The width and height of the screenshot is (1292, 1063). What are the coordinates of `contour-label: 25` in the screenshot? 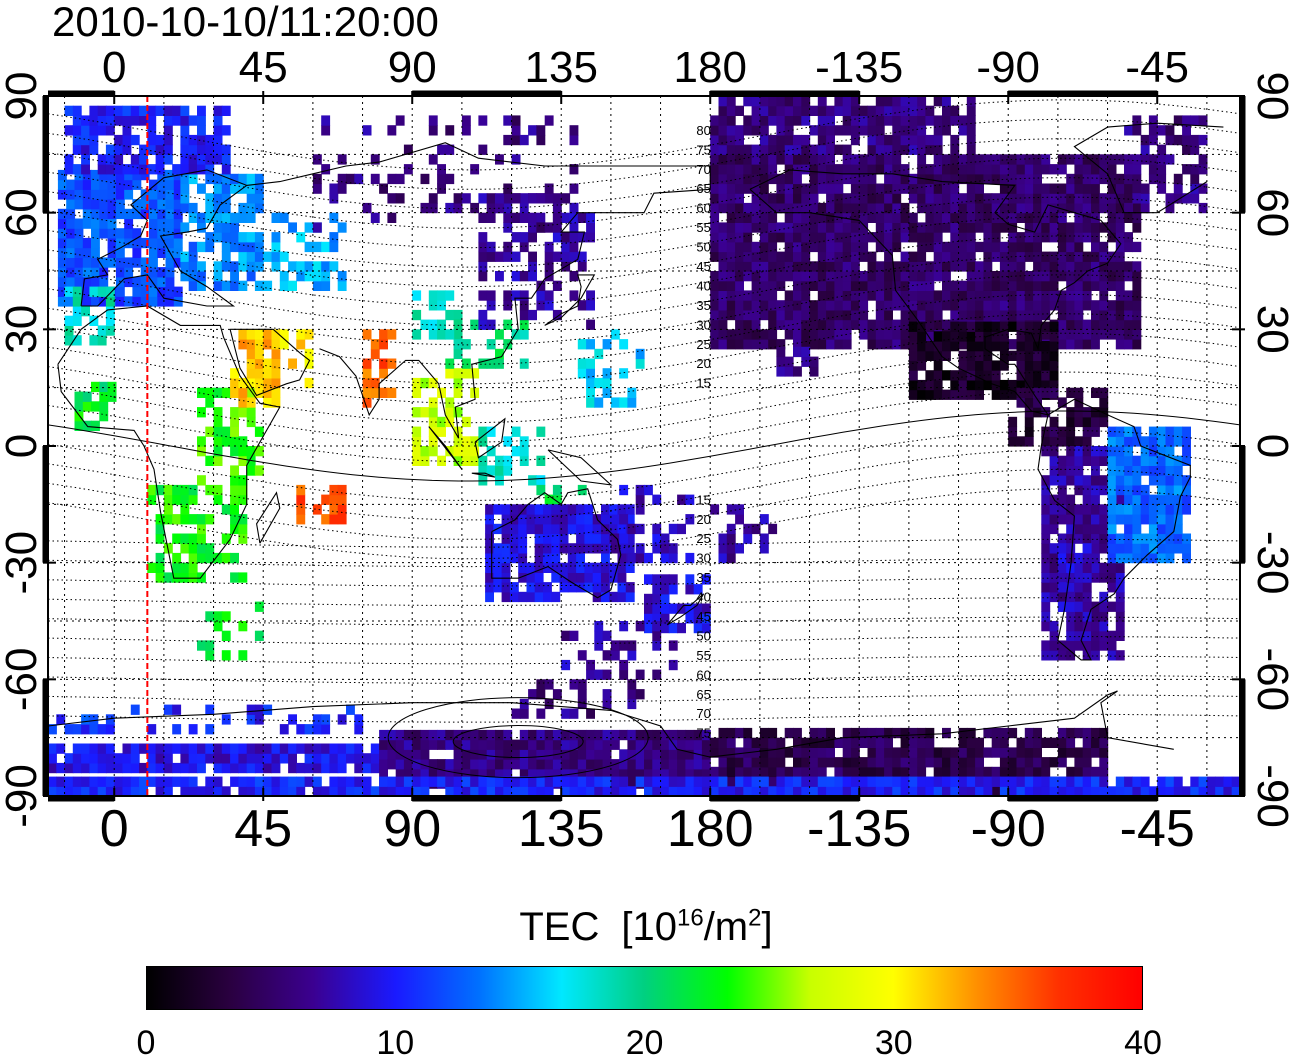 It's located at (703, 344).